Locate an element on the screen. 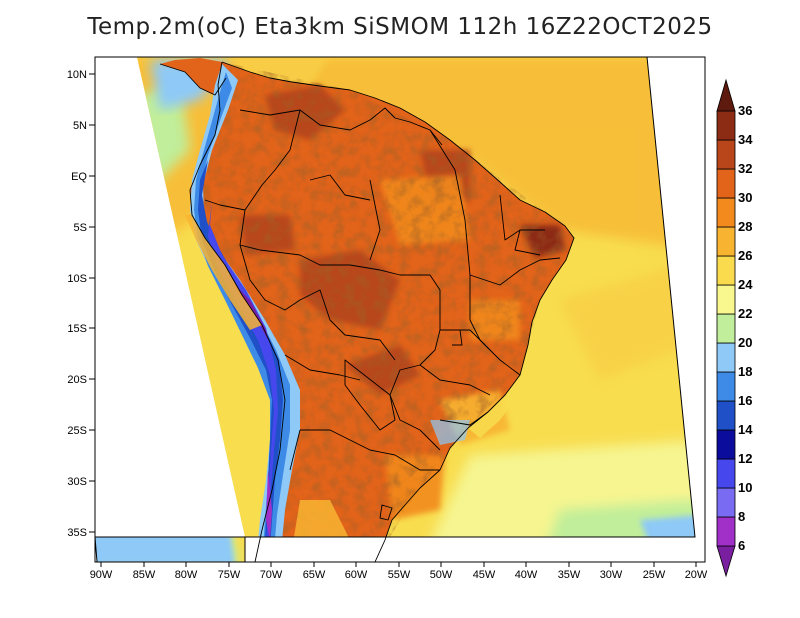  lat-label: 25S is located at coordinates (77, 431).